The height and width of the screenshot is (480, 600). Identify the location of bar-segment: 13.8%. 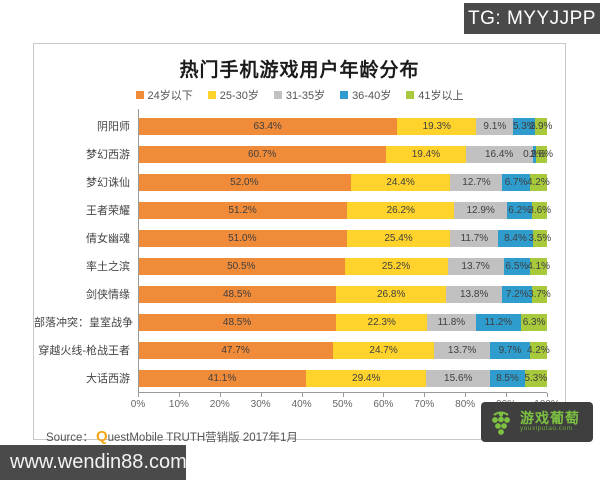
(474, 294).